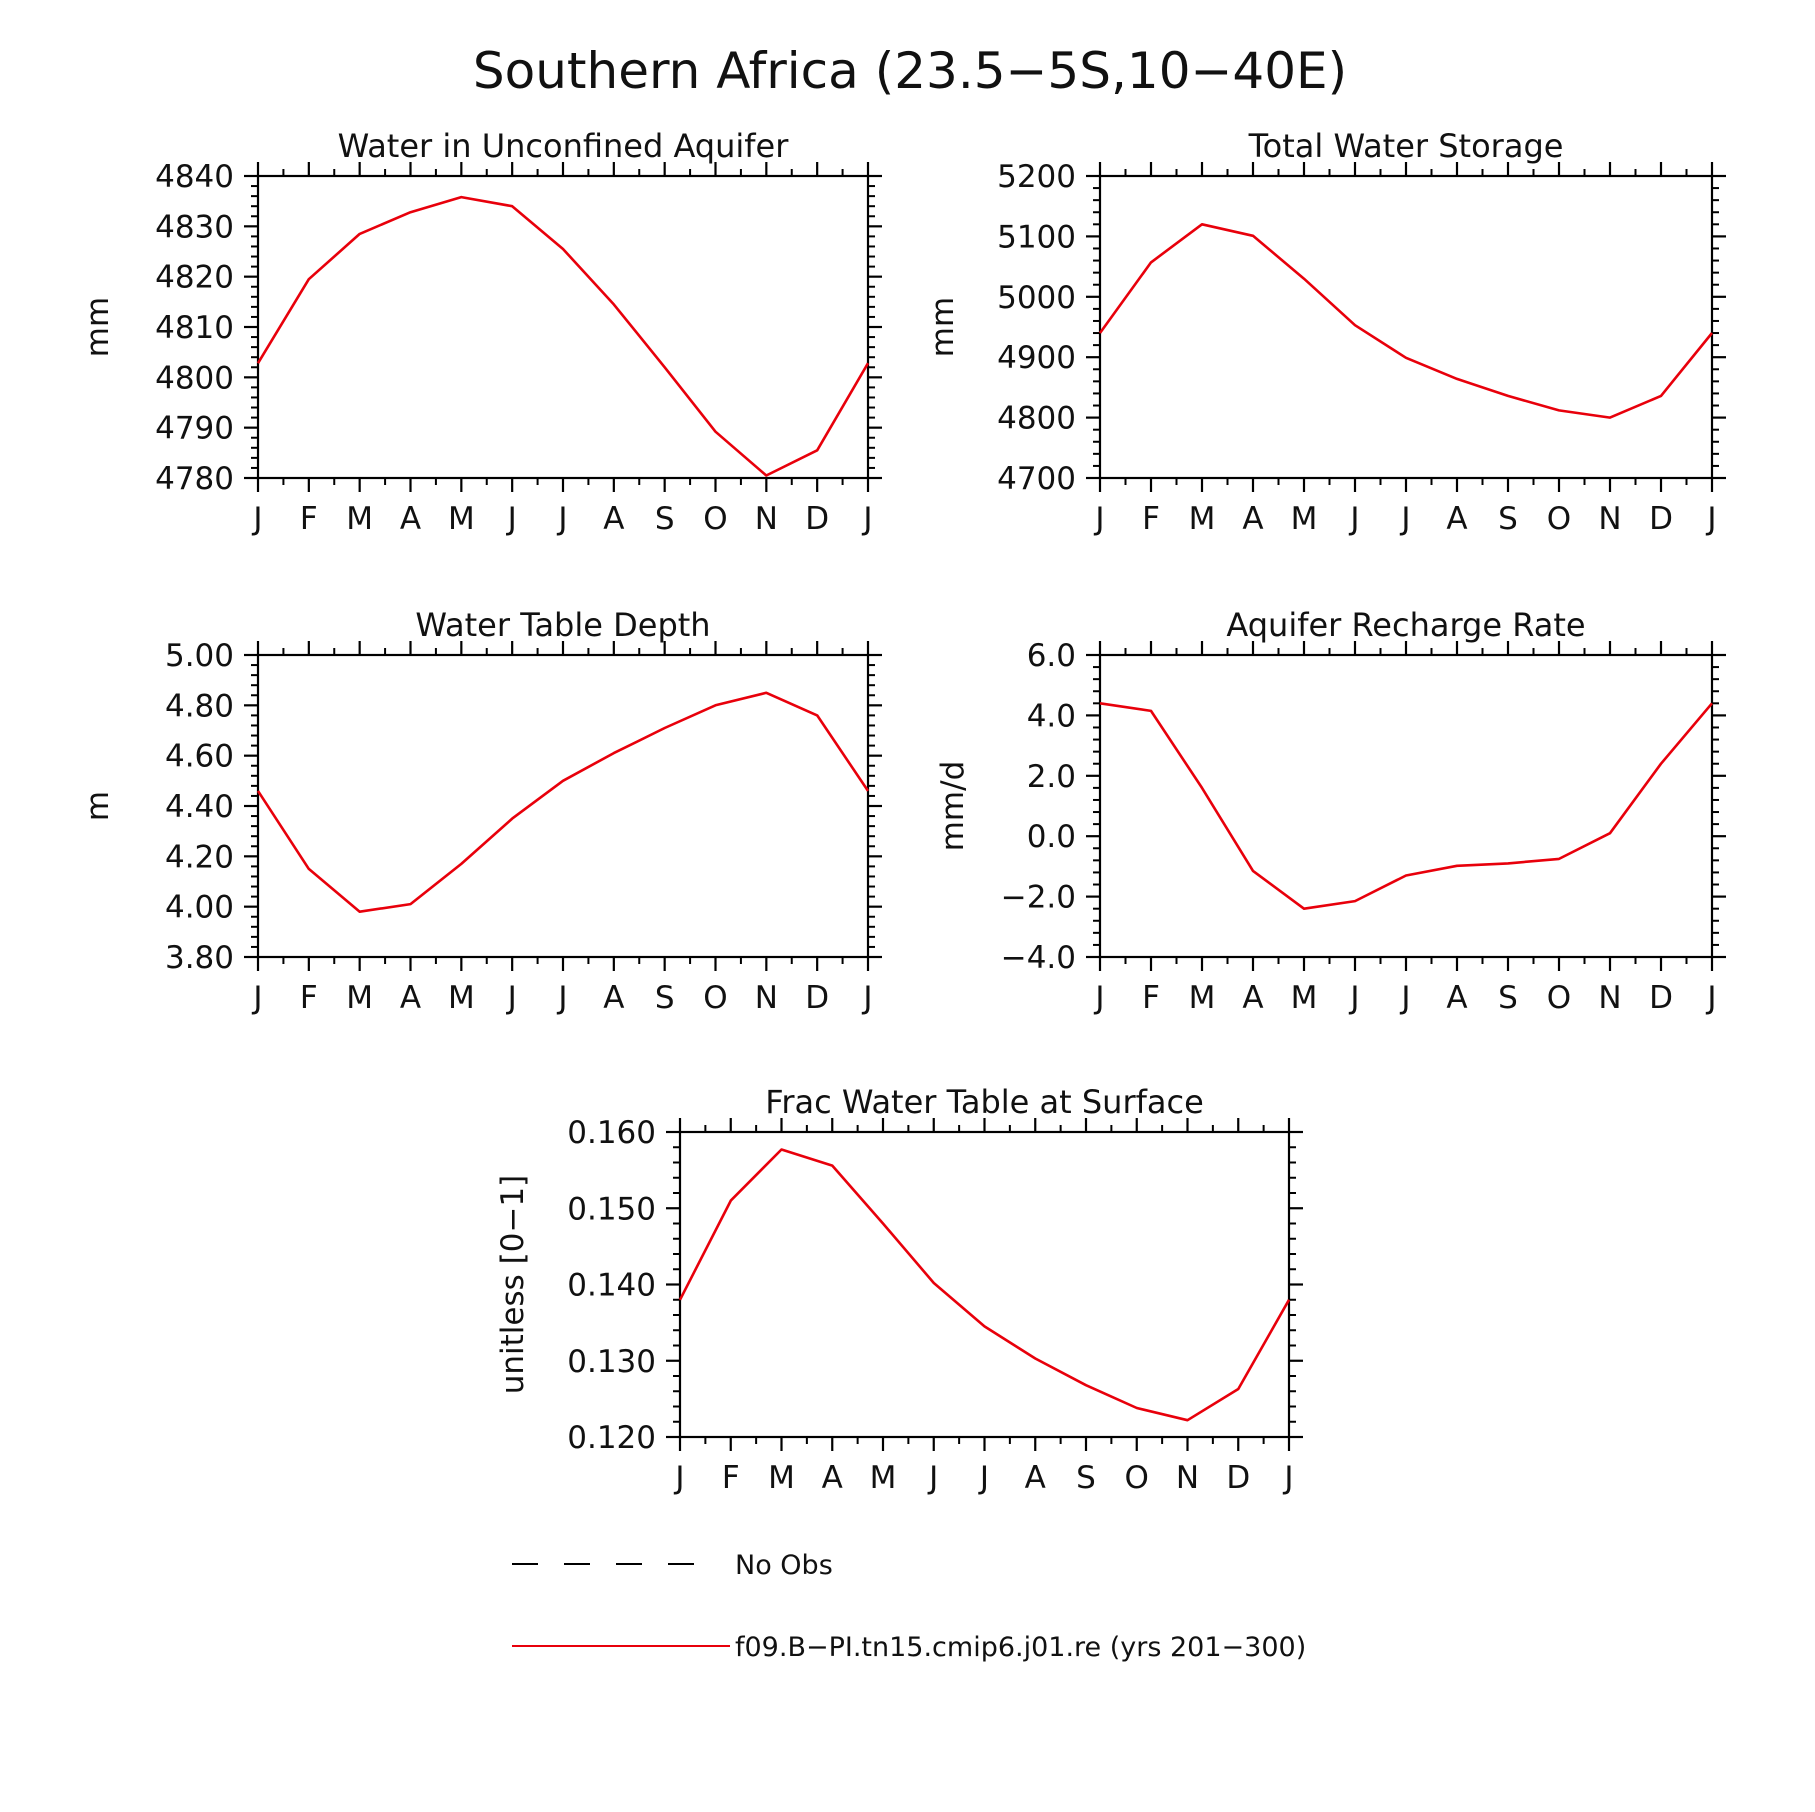 The width and height of the screenshot is (1815, 1812). What do you see at coordinates (611, 1362) in the screenshot?
I see `y-tick-label: 0.130` at bounding box center [611, 1362].